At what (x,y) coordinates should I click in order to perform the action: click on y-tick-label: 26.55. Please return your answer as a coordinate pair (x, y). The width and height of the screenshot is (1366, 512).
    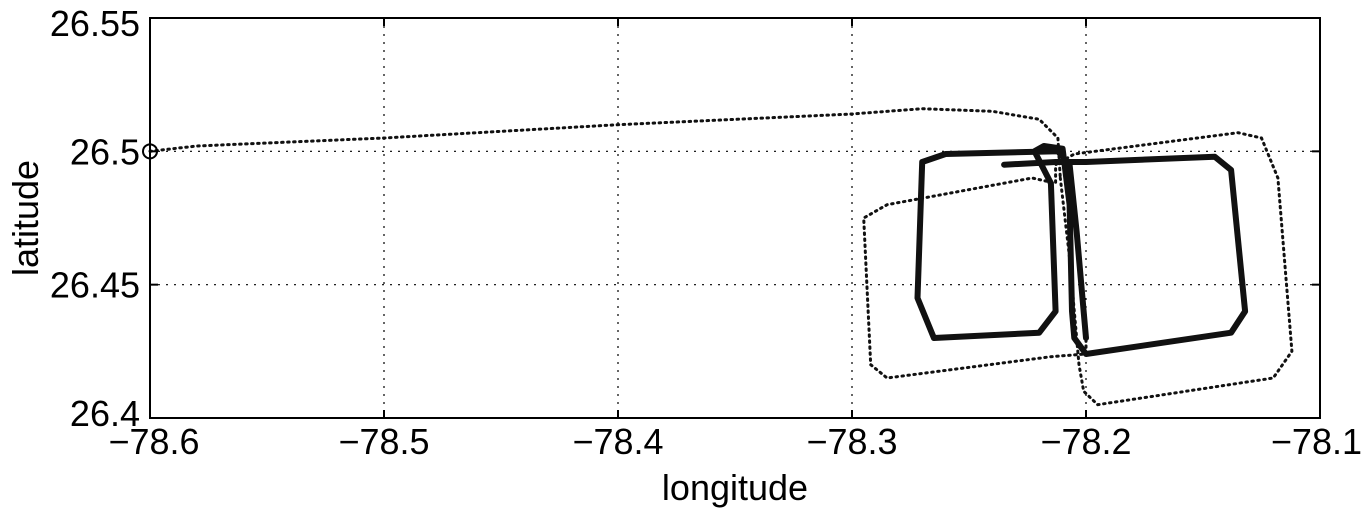
    Looking at the image, I should click on (95, 23).